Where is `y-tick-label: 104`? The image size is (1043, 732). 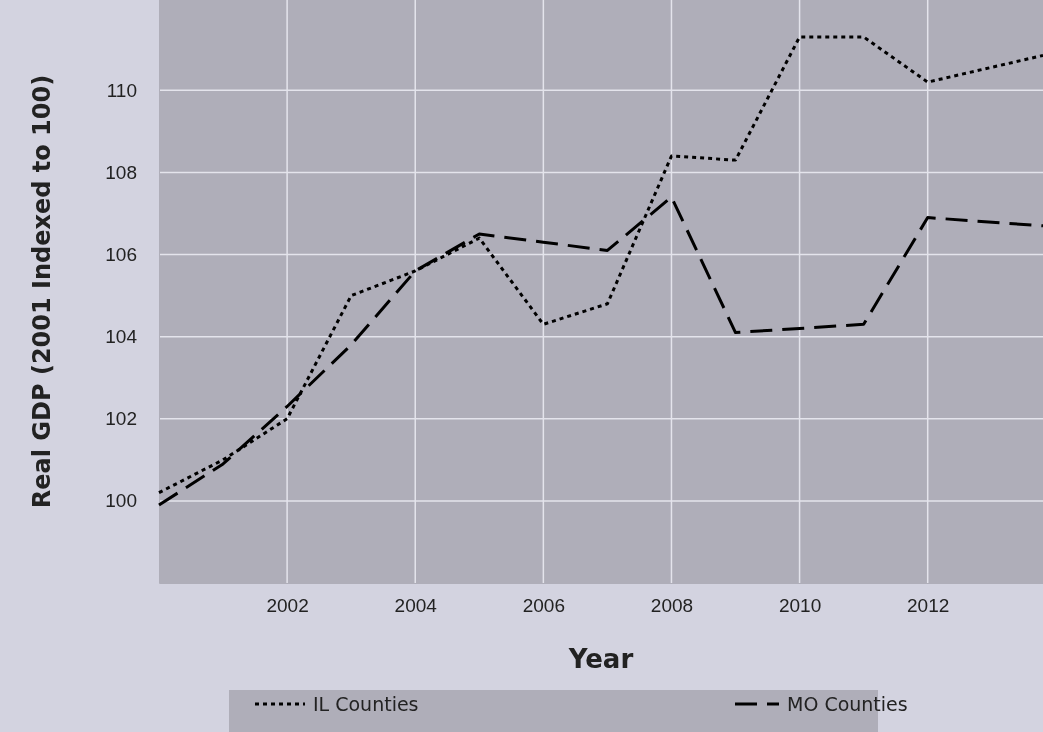
y-tick-label: 104 is located at coordinates (121, 337).